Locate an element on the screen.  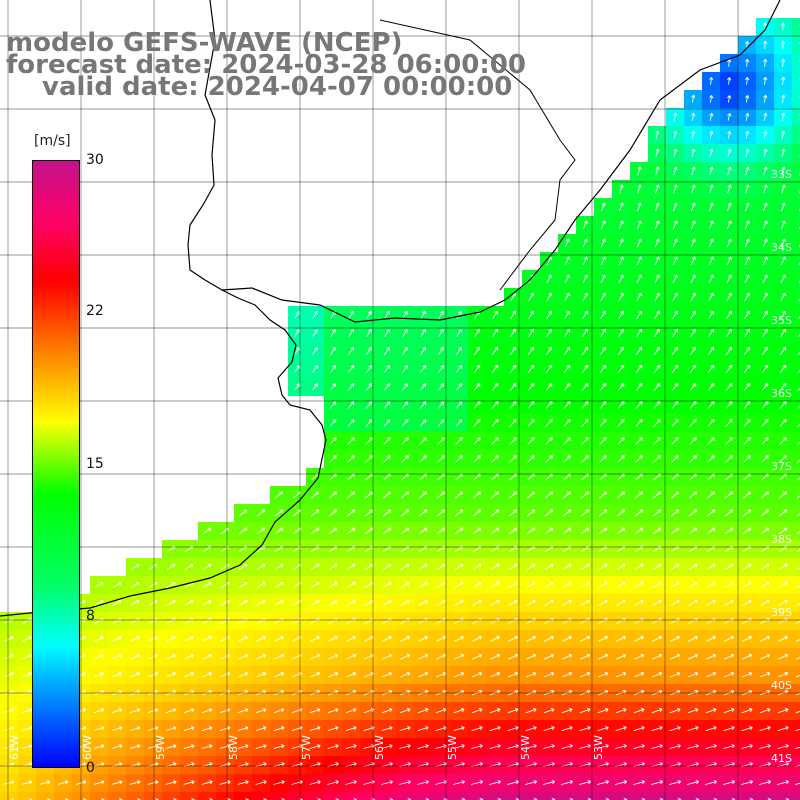
lat-label: 33S is located at coordinates (781, 174).